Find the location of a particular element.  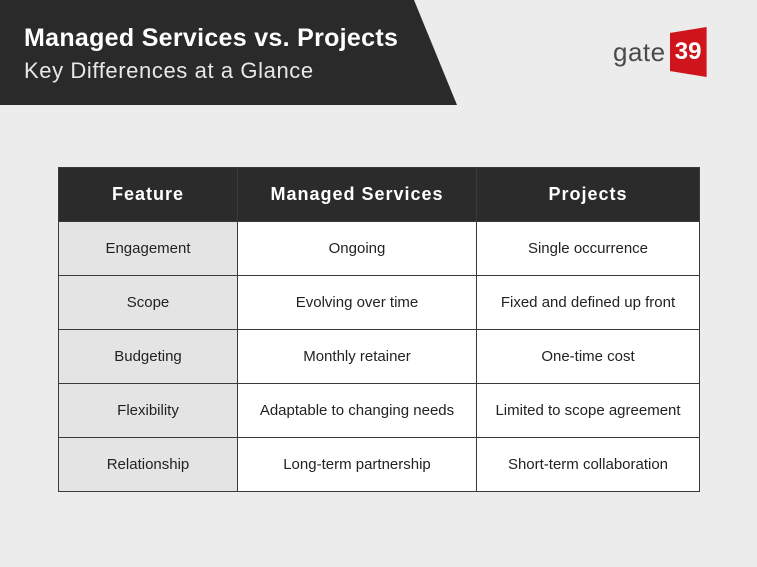

page-title: Managed Services vs. Projects is located at coordinates (211, 38).